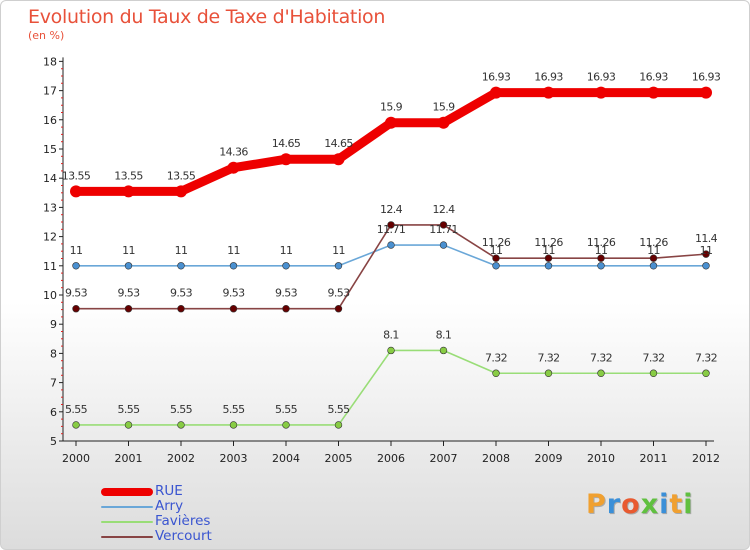  I want to click on legend-swatch-favi-res, so click(127, 522).